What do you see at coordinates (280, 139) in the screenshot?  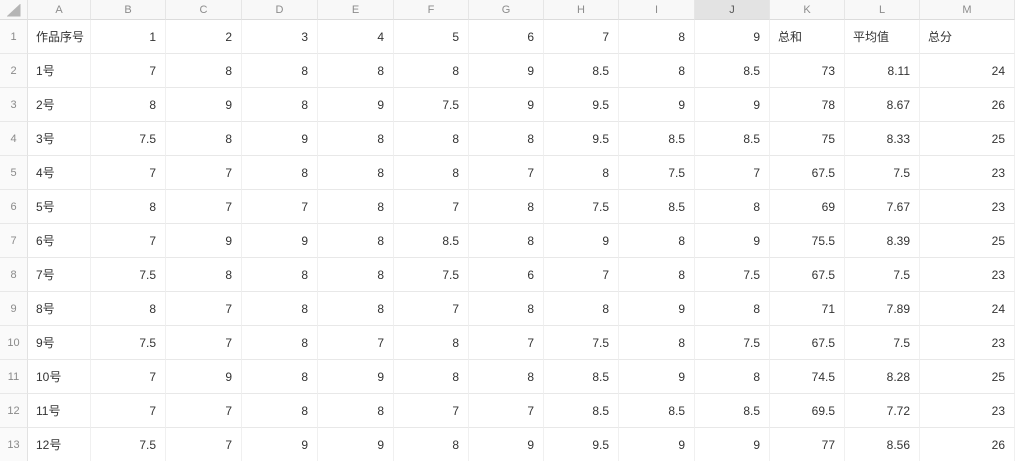 I see `cell-D4: 9` at bounding box center [280, 139].